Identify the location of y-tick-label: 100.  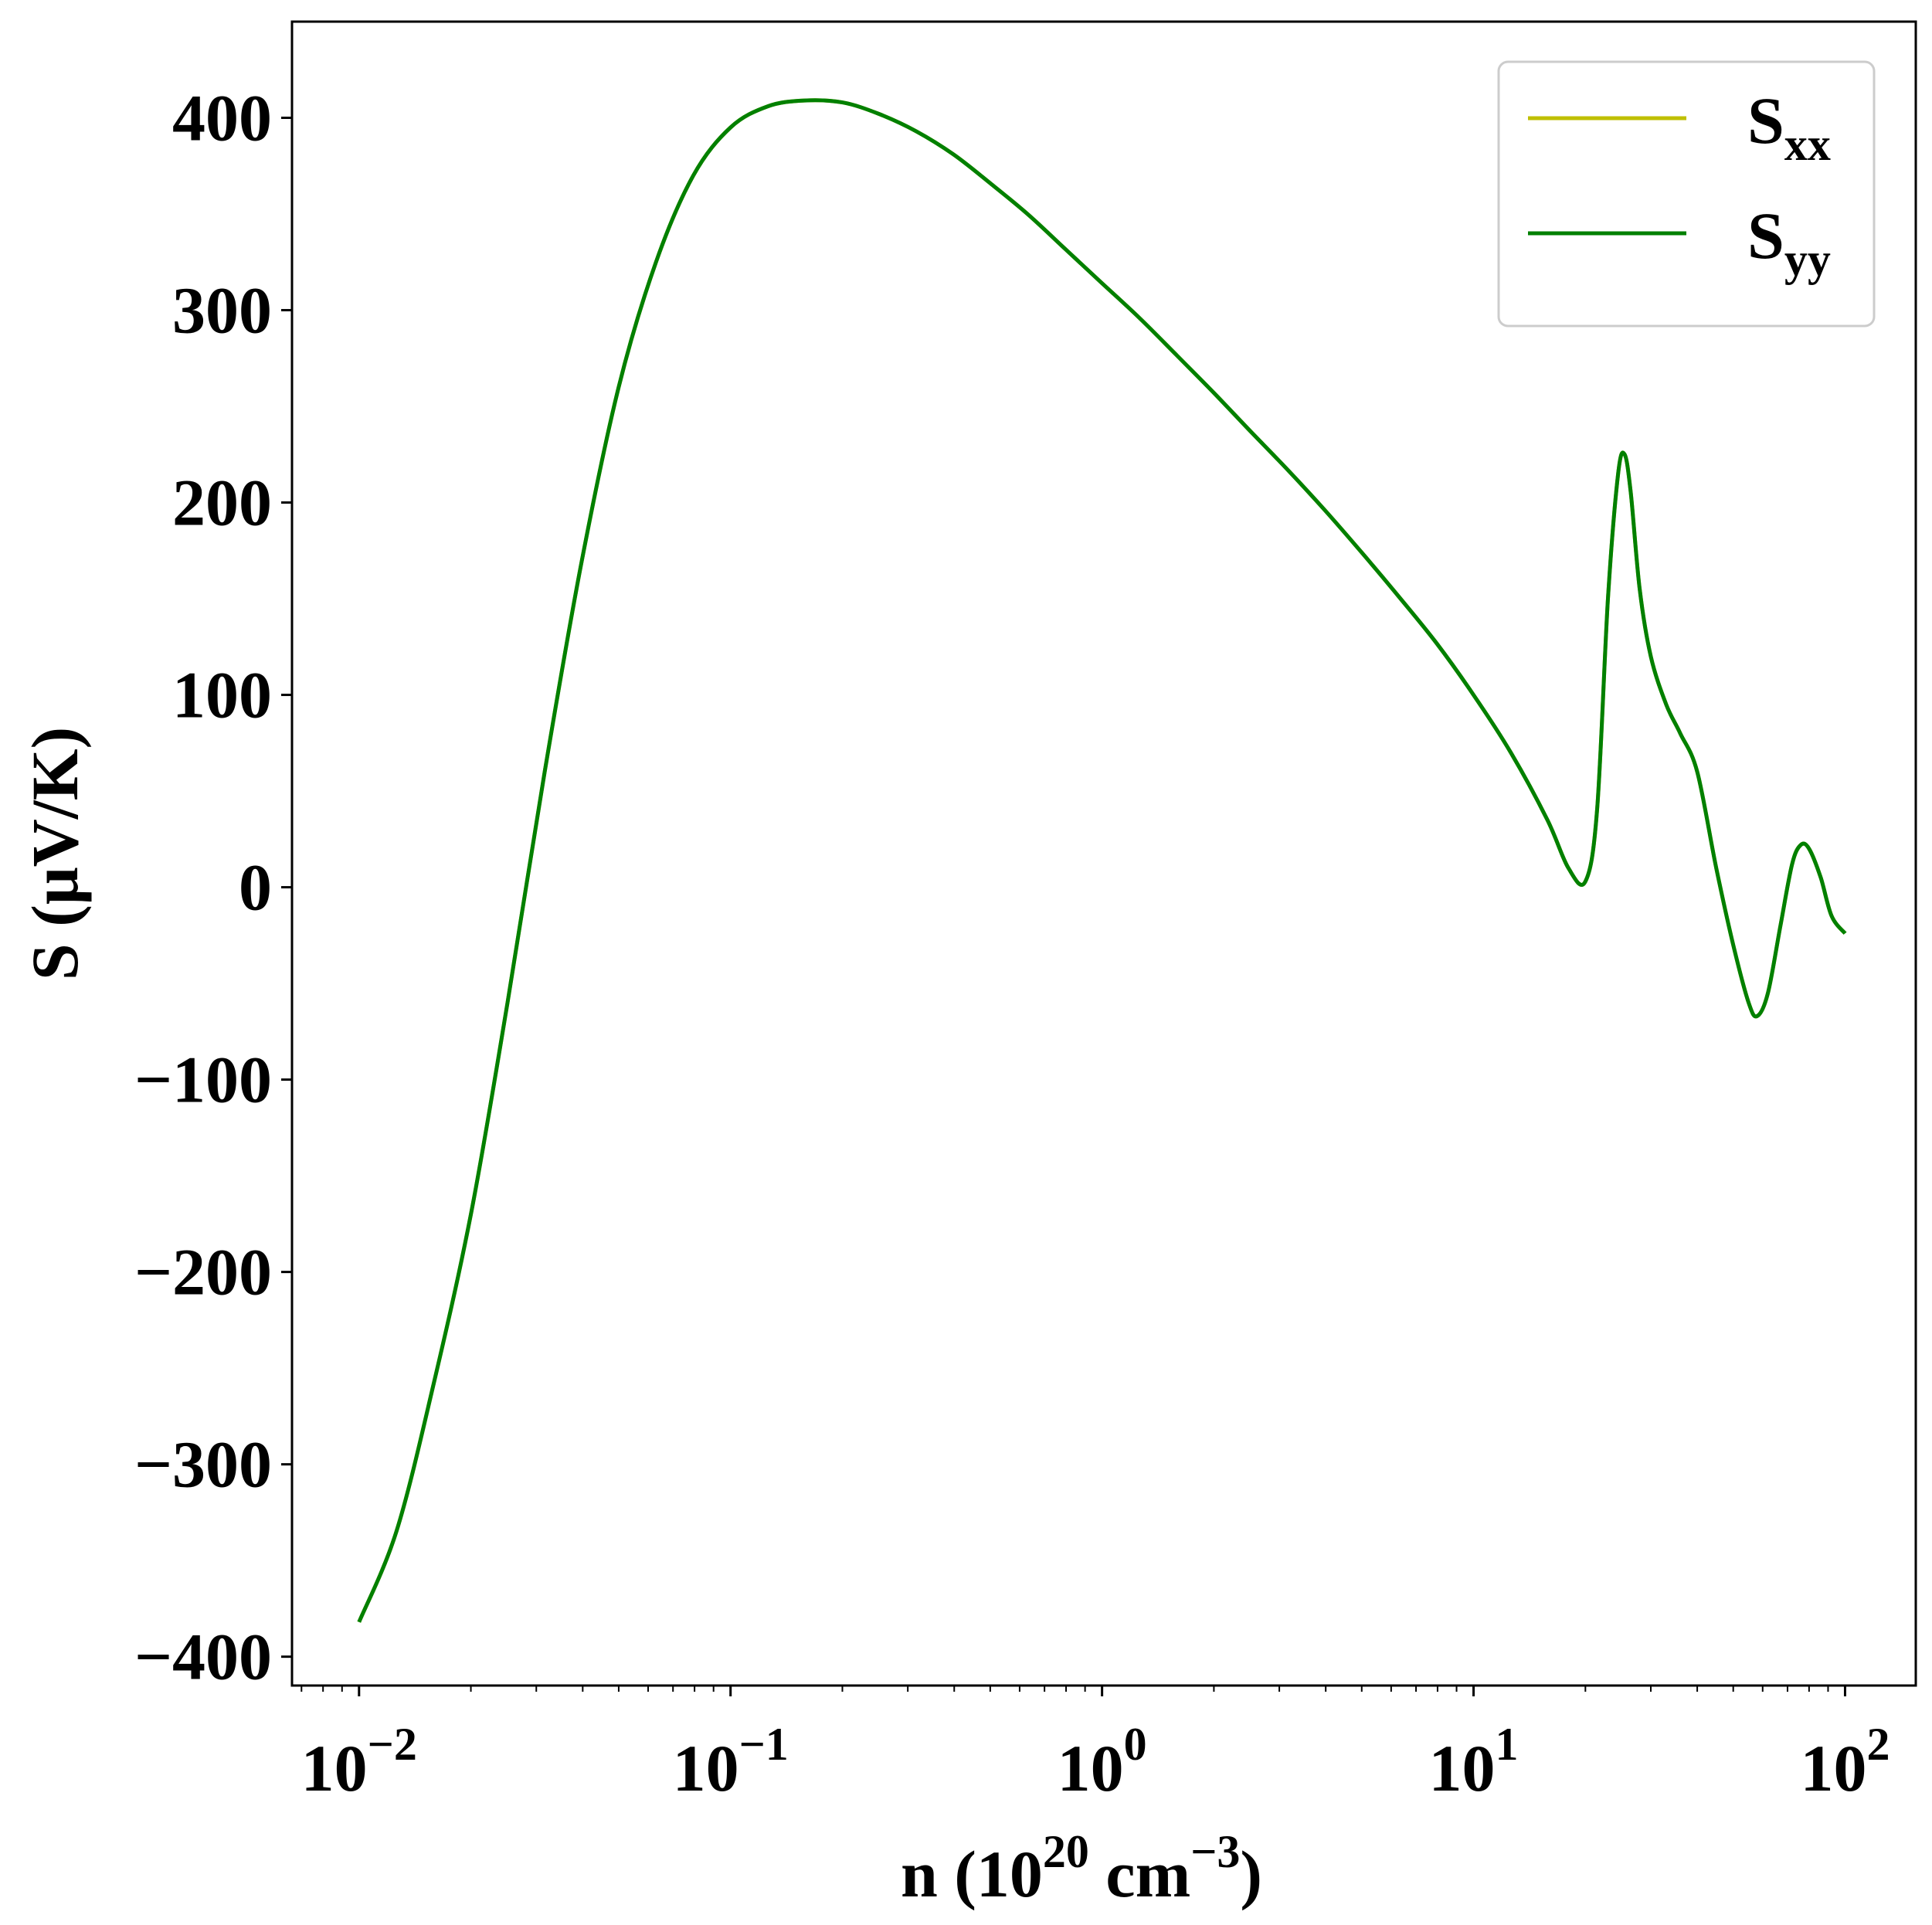
(222, 695).